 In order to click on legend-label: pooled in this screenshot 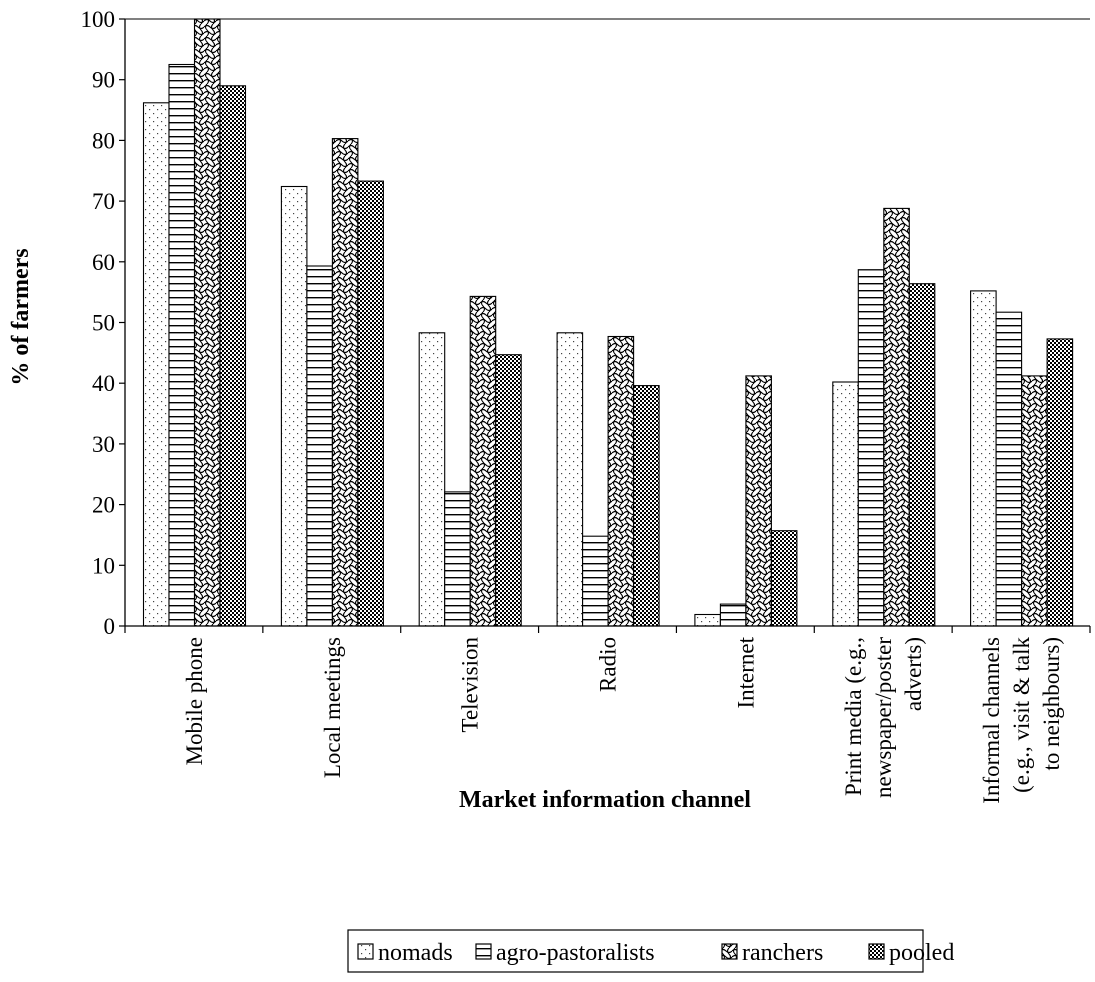, I will do `click(921, 953)`.